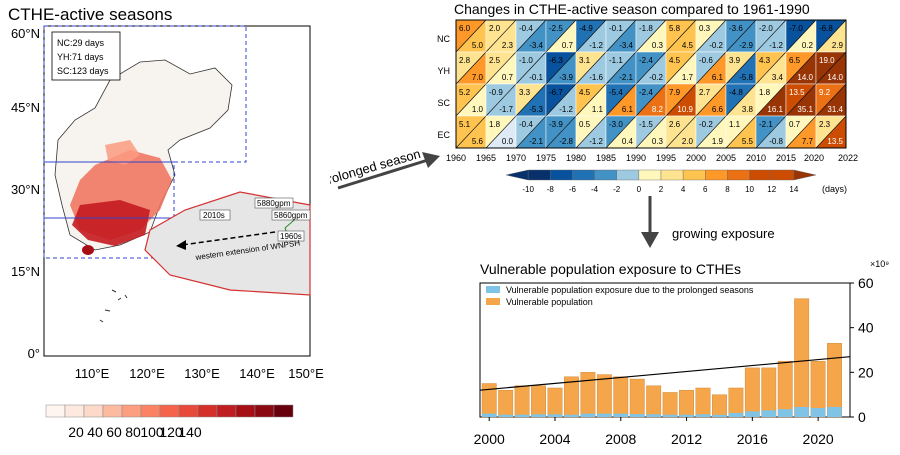  I want to click on heatmap-value-lower: -0.2, so click(716, 45).